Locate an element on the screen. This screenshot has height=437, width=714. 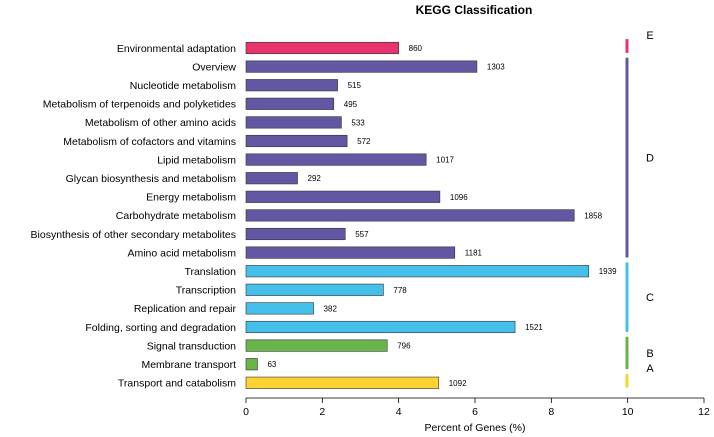
x-tick-label: 0 is located at coordinates (246, 412).